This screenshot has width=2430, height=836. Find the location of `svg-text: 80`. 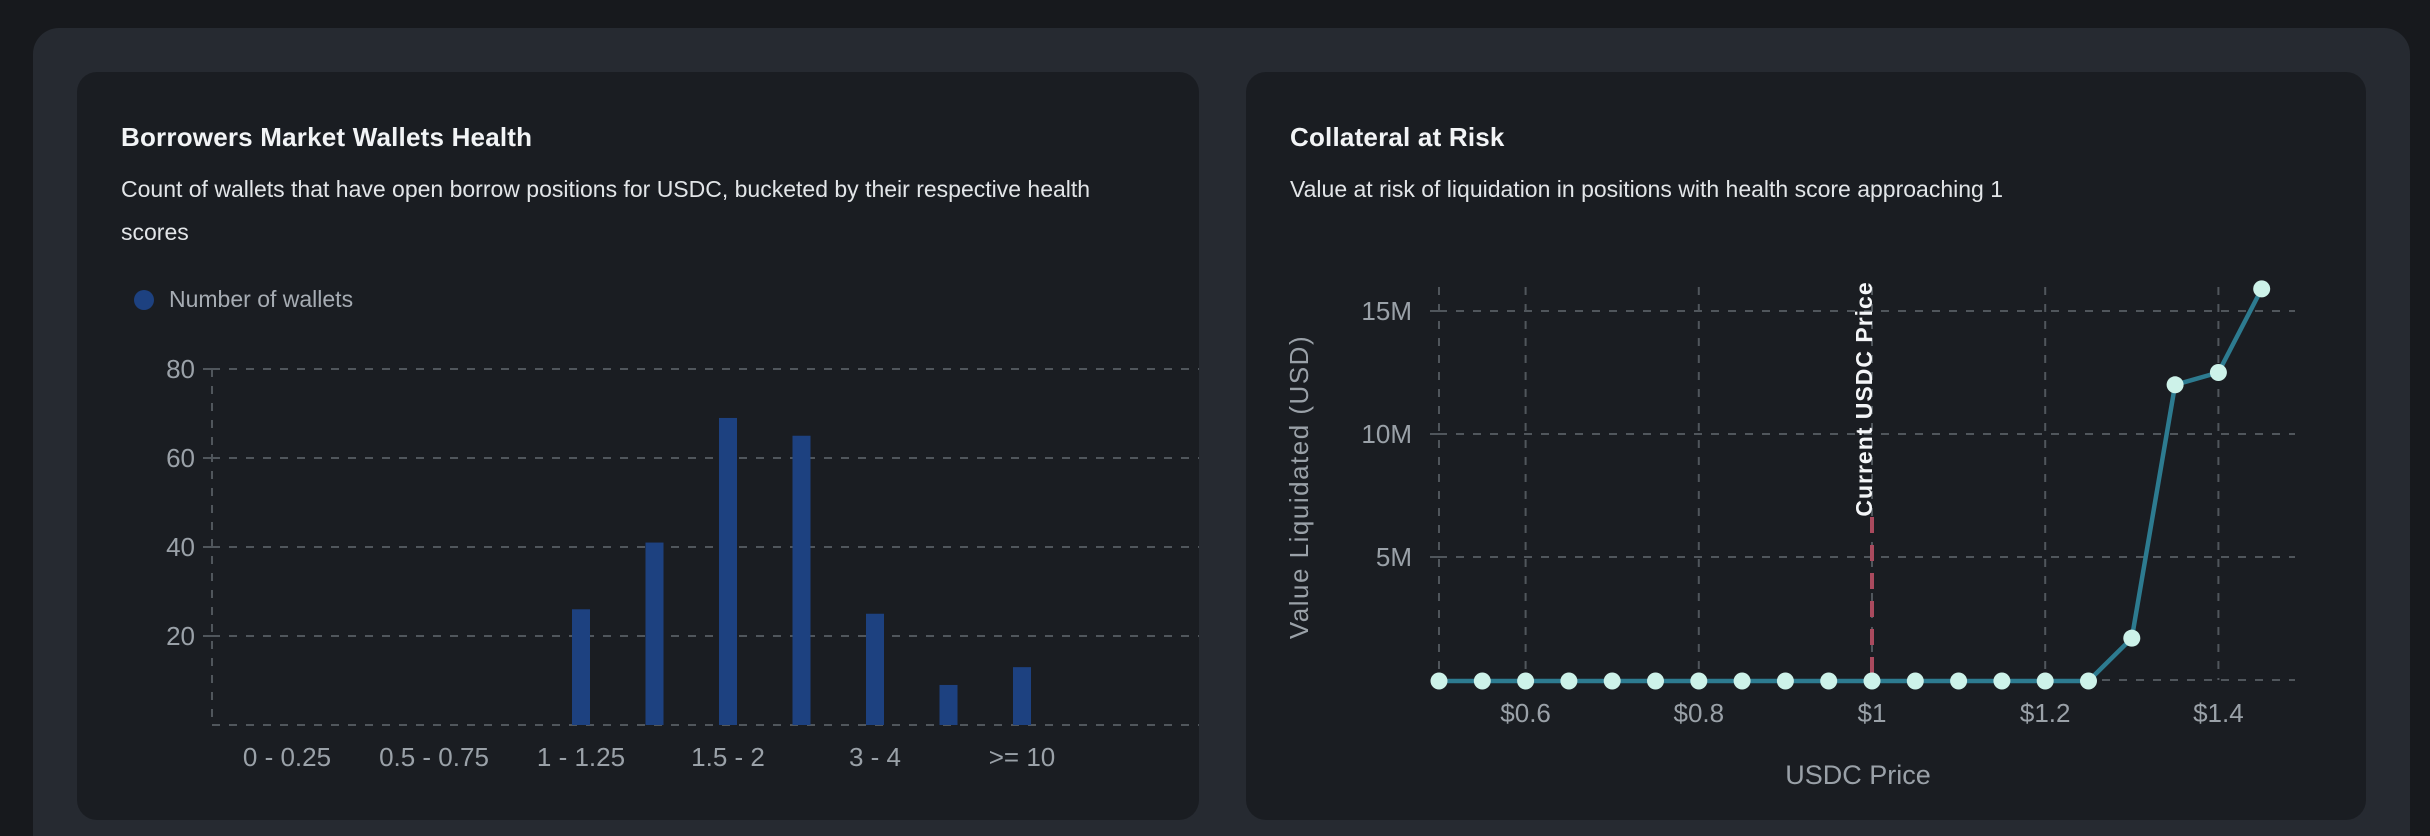

svg-text: 80 is located at coordinates (180, 369).